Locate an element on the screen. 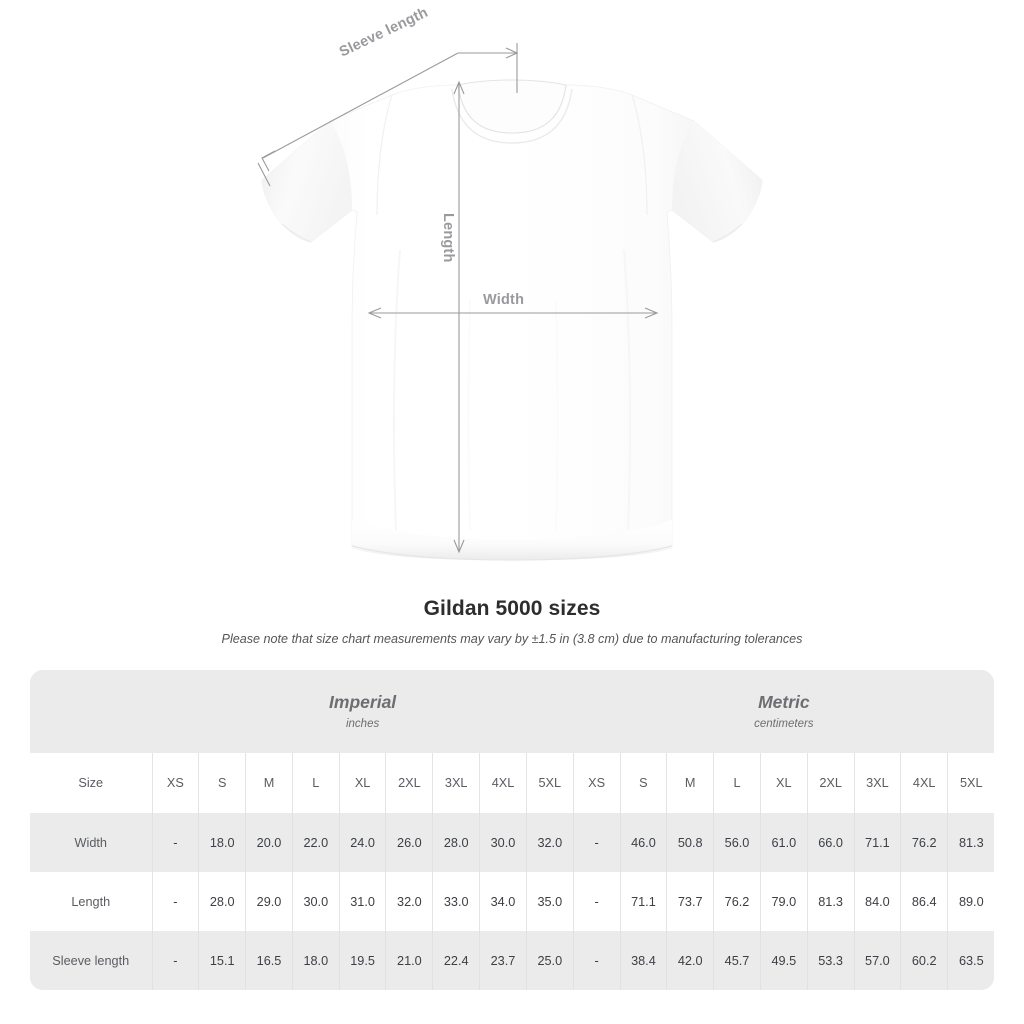 The width and height of the screenshot is (1024, 1024). length-label: Length is located at coordinates (448, 238).